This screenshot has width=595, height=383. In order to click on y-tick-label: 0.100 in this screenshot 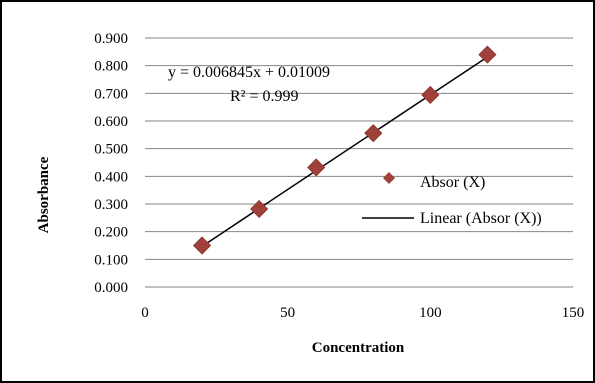, I will do `click(111, 260)`.